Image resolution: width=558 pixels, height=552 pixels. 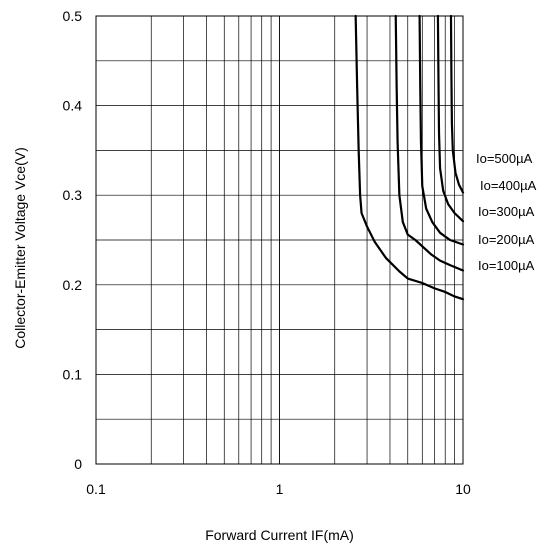 I want to click on series-label-3: Io=400µA, so click(x=508, y=185).